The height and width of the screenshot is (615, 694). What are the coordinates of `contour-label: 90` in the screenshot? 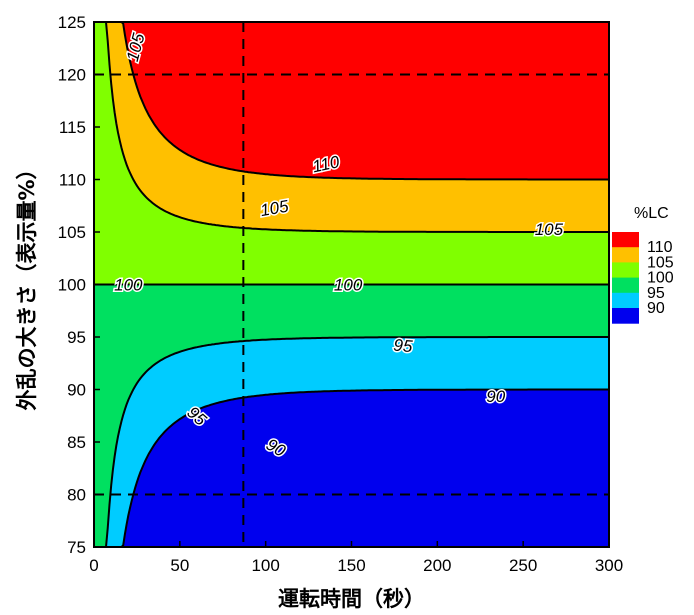 It's located at (496, 396).